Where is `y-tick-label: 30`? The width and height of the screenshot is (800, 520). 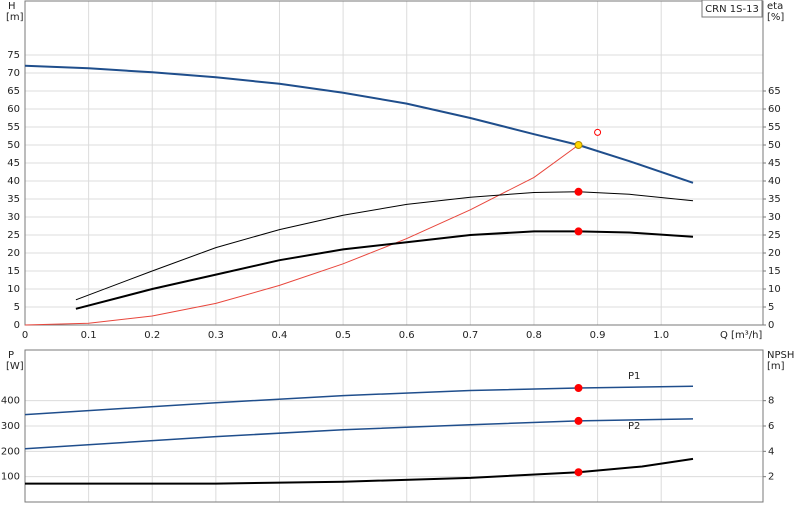
y-tick-label: 30 is located at coordinates (13, 217).